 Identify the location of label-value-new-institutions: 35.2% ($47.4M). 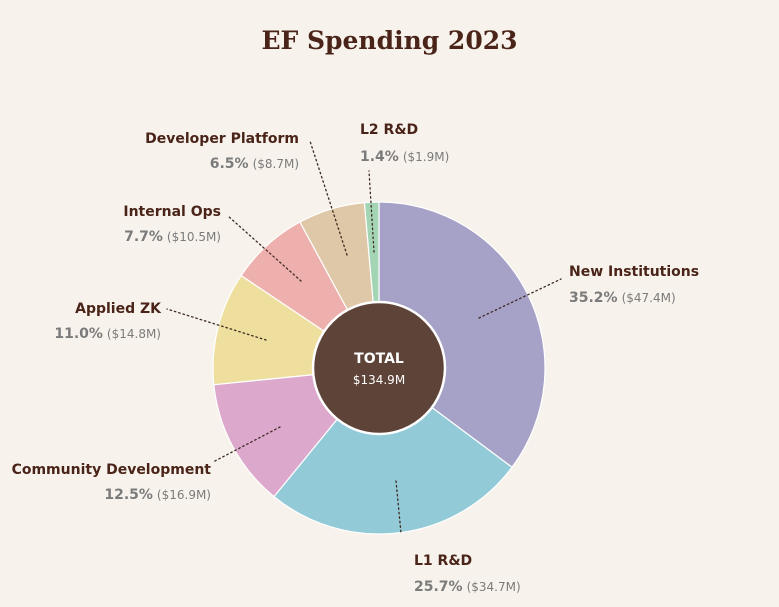
(622, 298).